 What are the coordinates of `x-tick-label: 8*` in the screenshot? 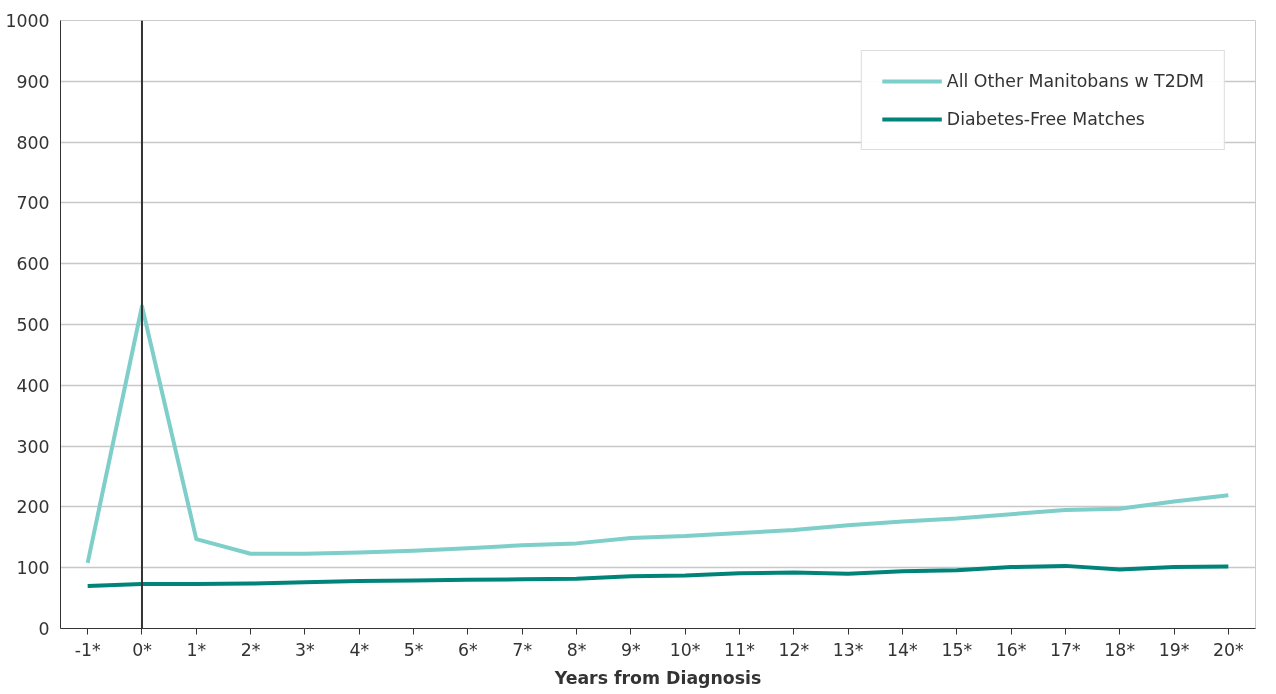 It's located at (576, 649).